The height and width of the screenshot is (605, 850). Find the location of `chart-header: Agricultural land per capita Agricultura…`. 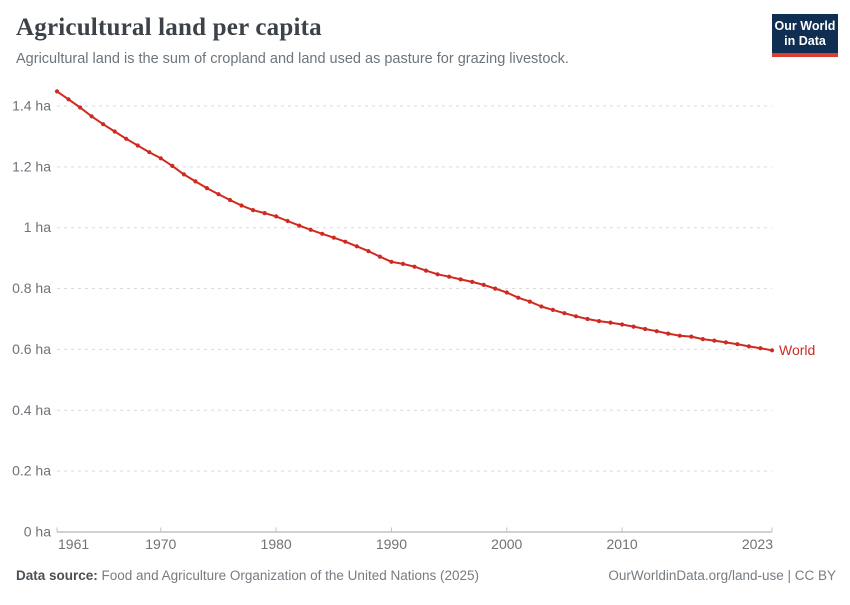

chart-header: Agricultural land per capita Agricultura… is located at coordinates (388, 40).